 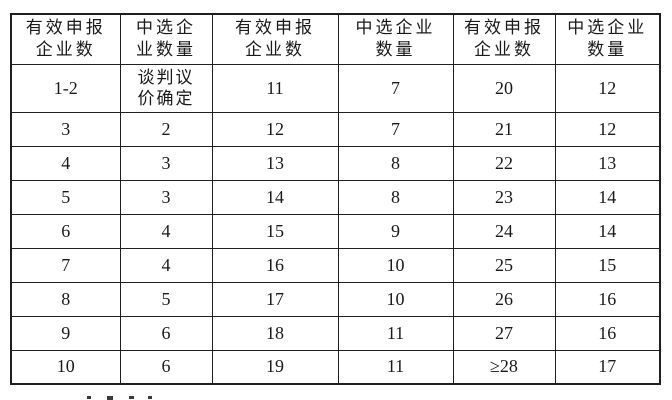 I want to click on table-row: 8 5 17 10 26 16, so click(x=335, y=299).